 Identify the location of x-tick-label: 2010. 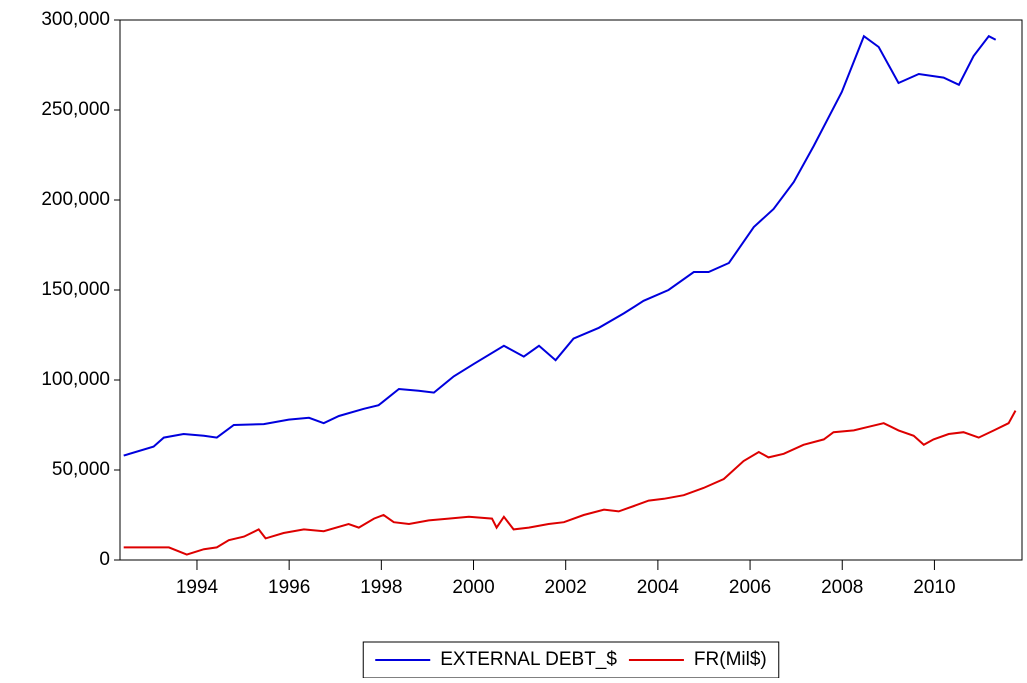
(934, 587).